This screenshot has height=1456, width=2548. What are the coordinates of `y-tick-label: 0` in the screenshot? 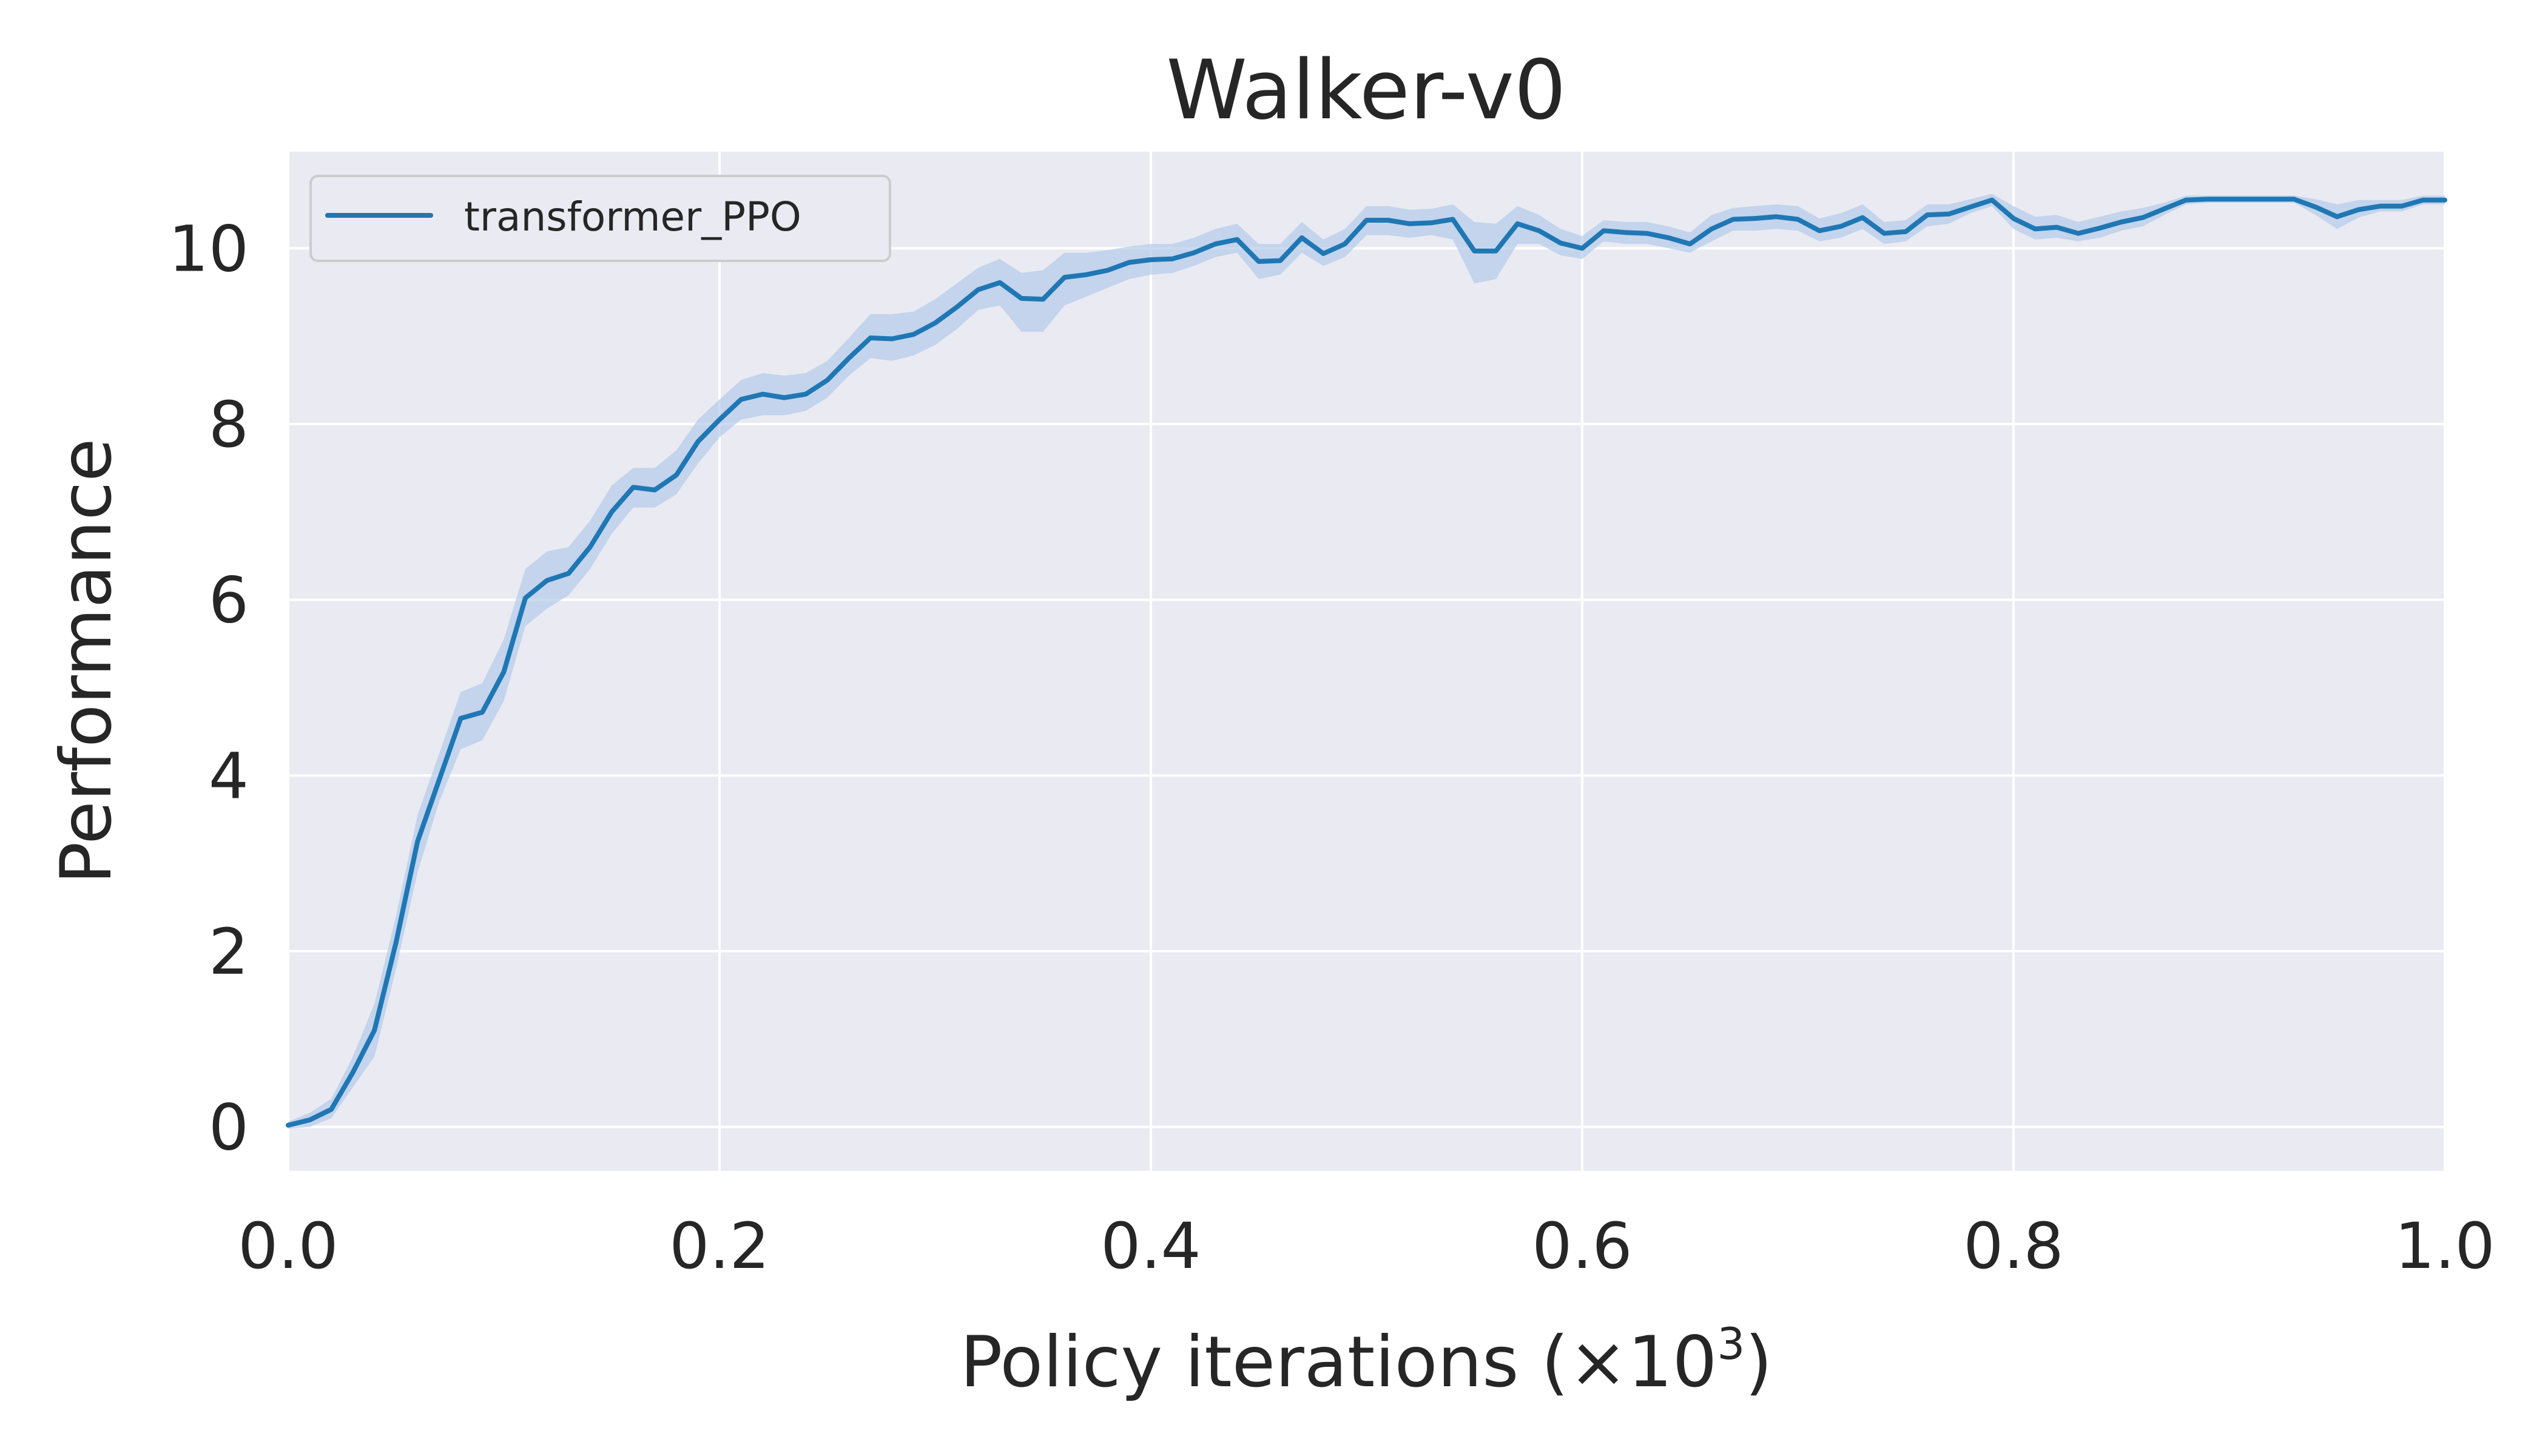 It's located at (229, 1128).